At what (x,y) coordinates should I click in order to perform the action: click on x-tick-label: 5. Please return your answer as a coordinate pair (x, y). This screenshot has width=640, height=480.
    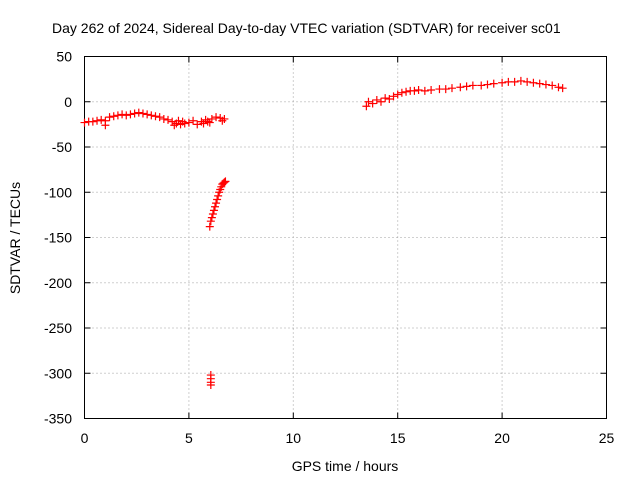
    Looking at the image, I should click on (189, 438).